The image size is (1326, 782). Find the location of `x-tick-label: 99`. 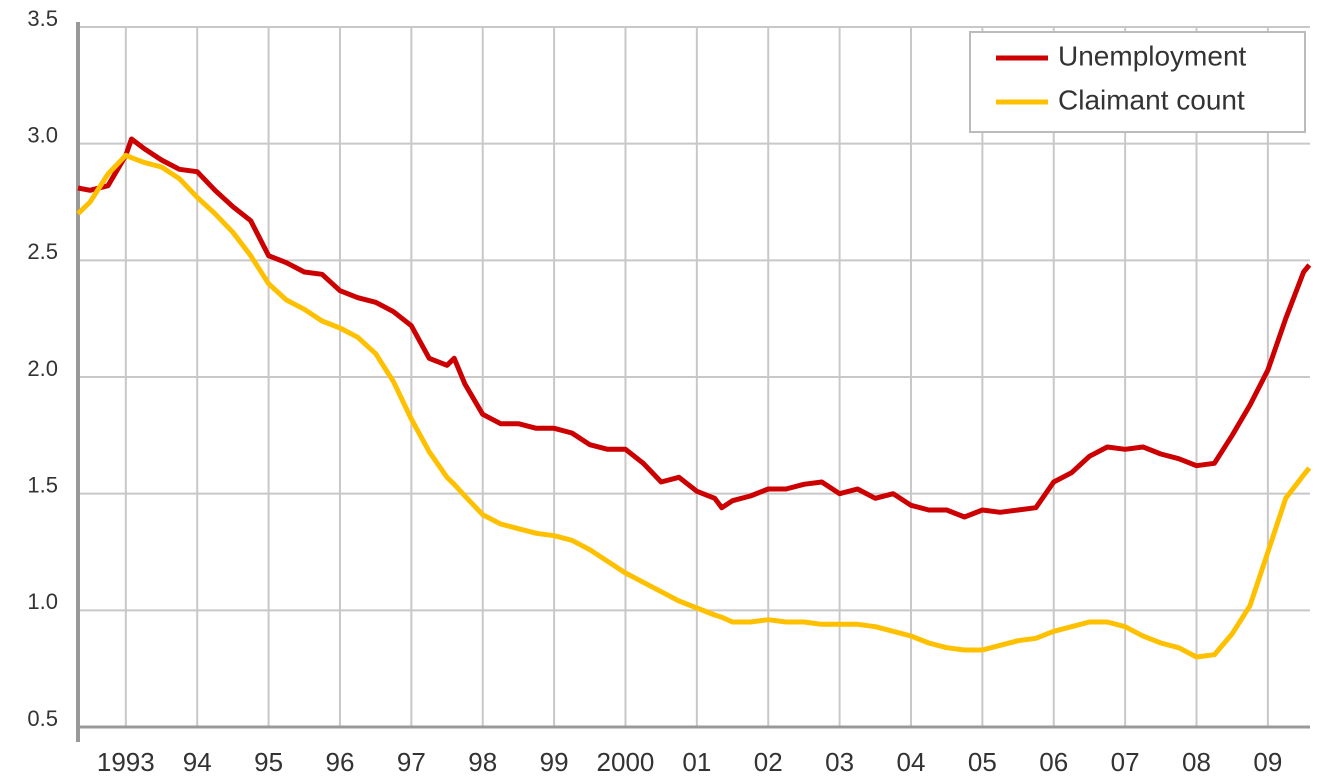

x-tick-label: 99 is located at coordinates (554, 762).